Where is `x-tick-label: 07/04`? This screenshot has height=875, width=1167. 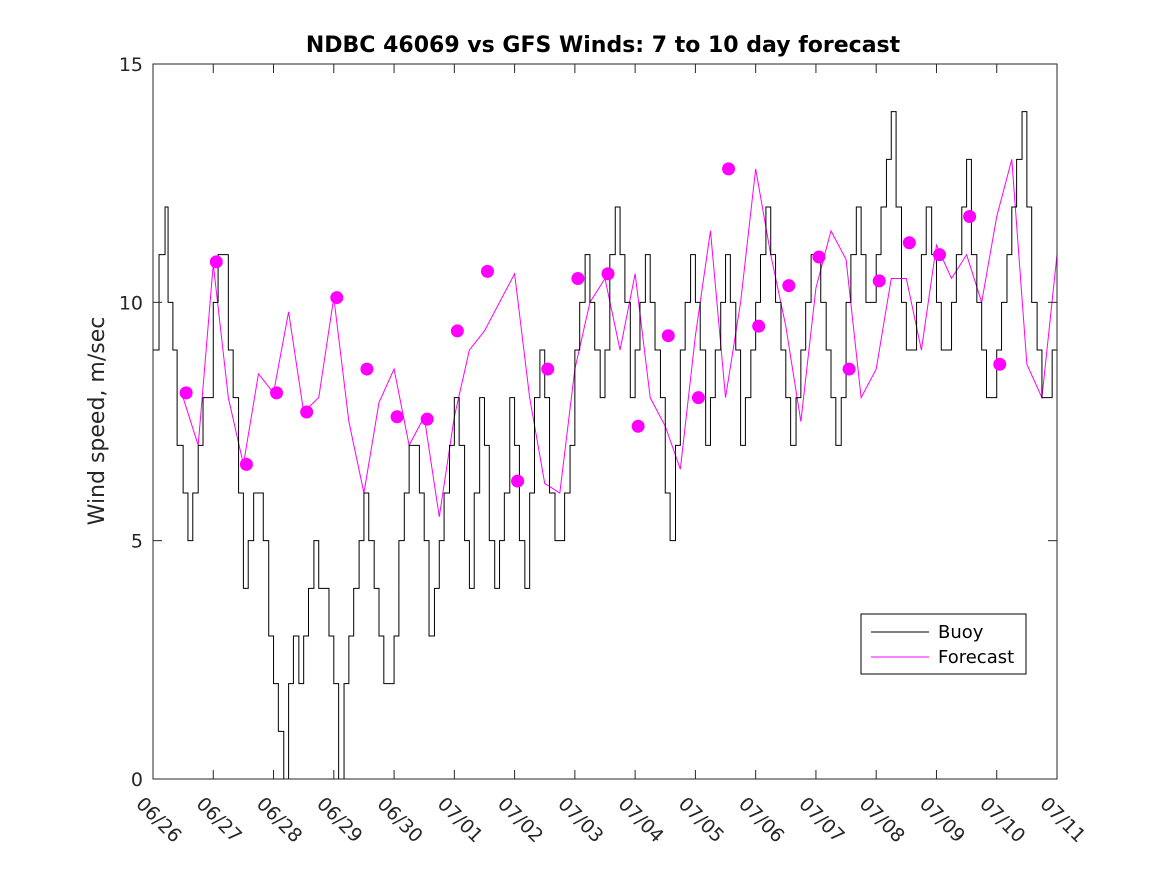
x-tick-label: 07/04 is located at coordinates (641, 820).